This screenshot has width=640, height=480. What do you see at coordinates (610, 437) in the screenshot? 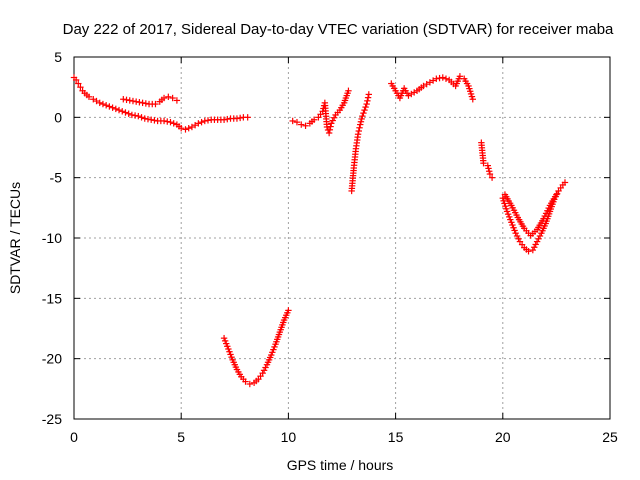
I see `x-tick-label: 25` at bounding box center [610, 437].